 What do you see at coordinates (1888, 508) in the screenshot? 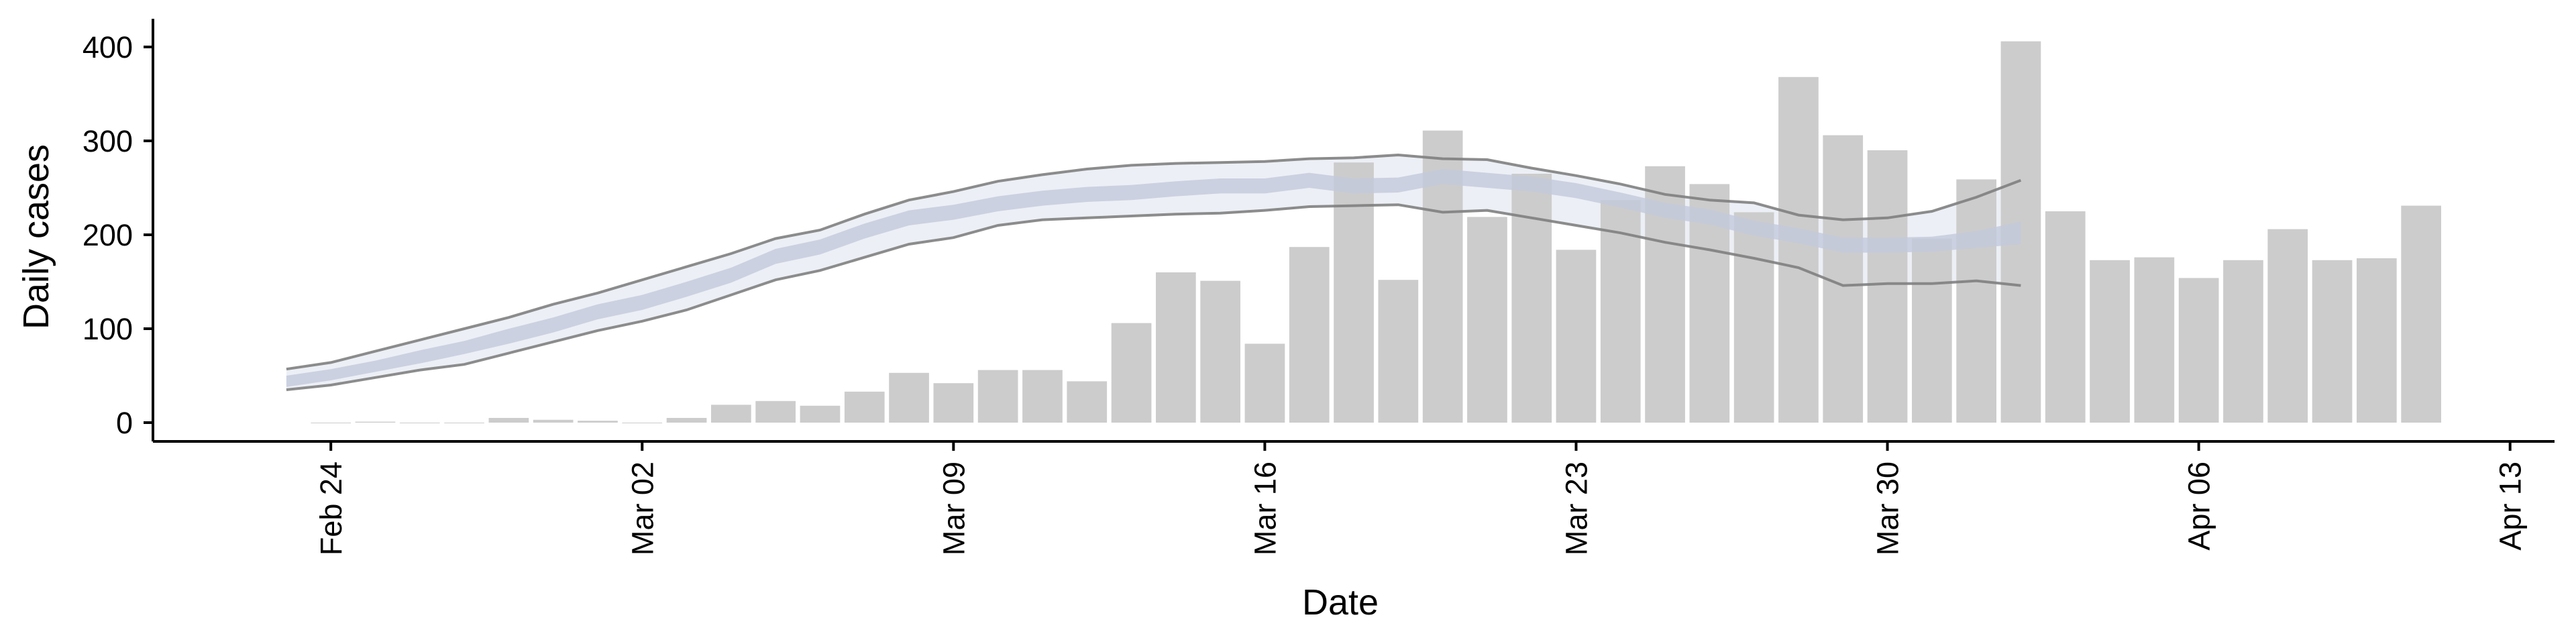
I see `x-tick-label: Mar 30` at bounding box center [1888, 508].